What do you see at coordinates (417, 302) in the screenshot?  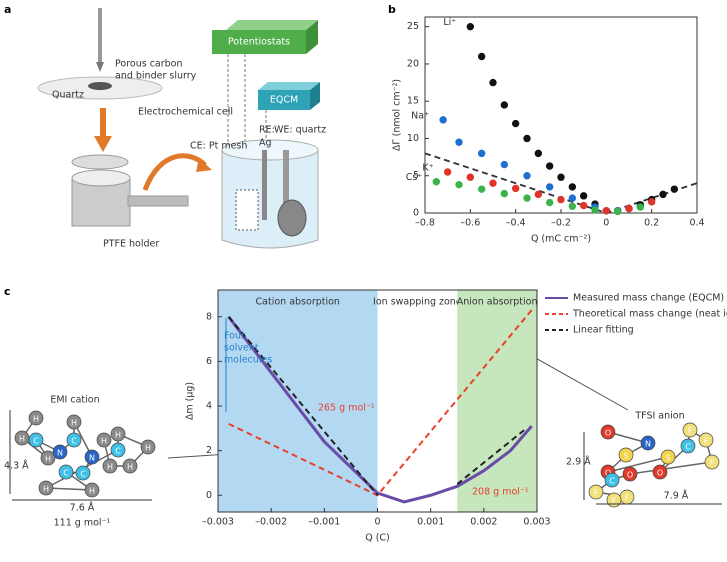 I see `region-label: Ion swapping zone` at bounding box center [417, 302].